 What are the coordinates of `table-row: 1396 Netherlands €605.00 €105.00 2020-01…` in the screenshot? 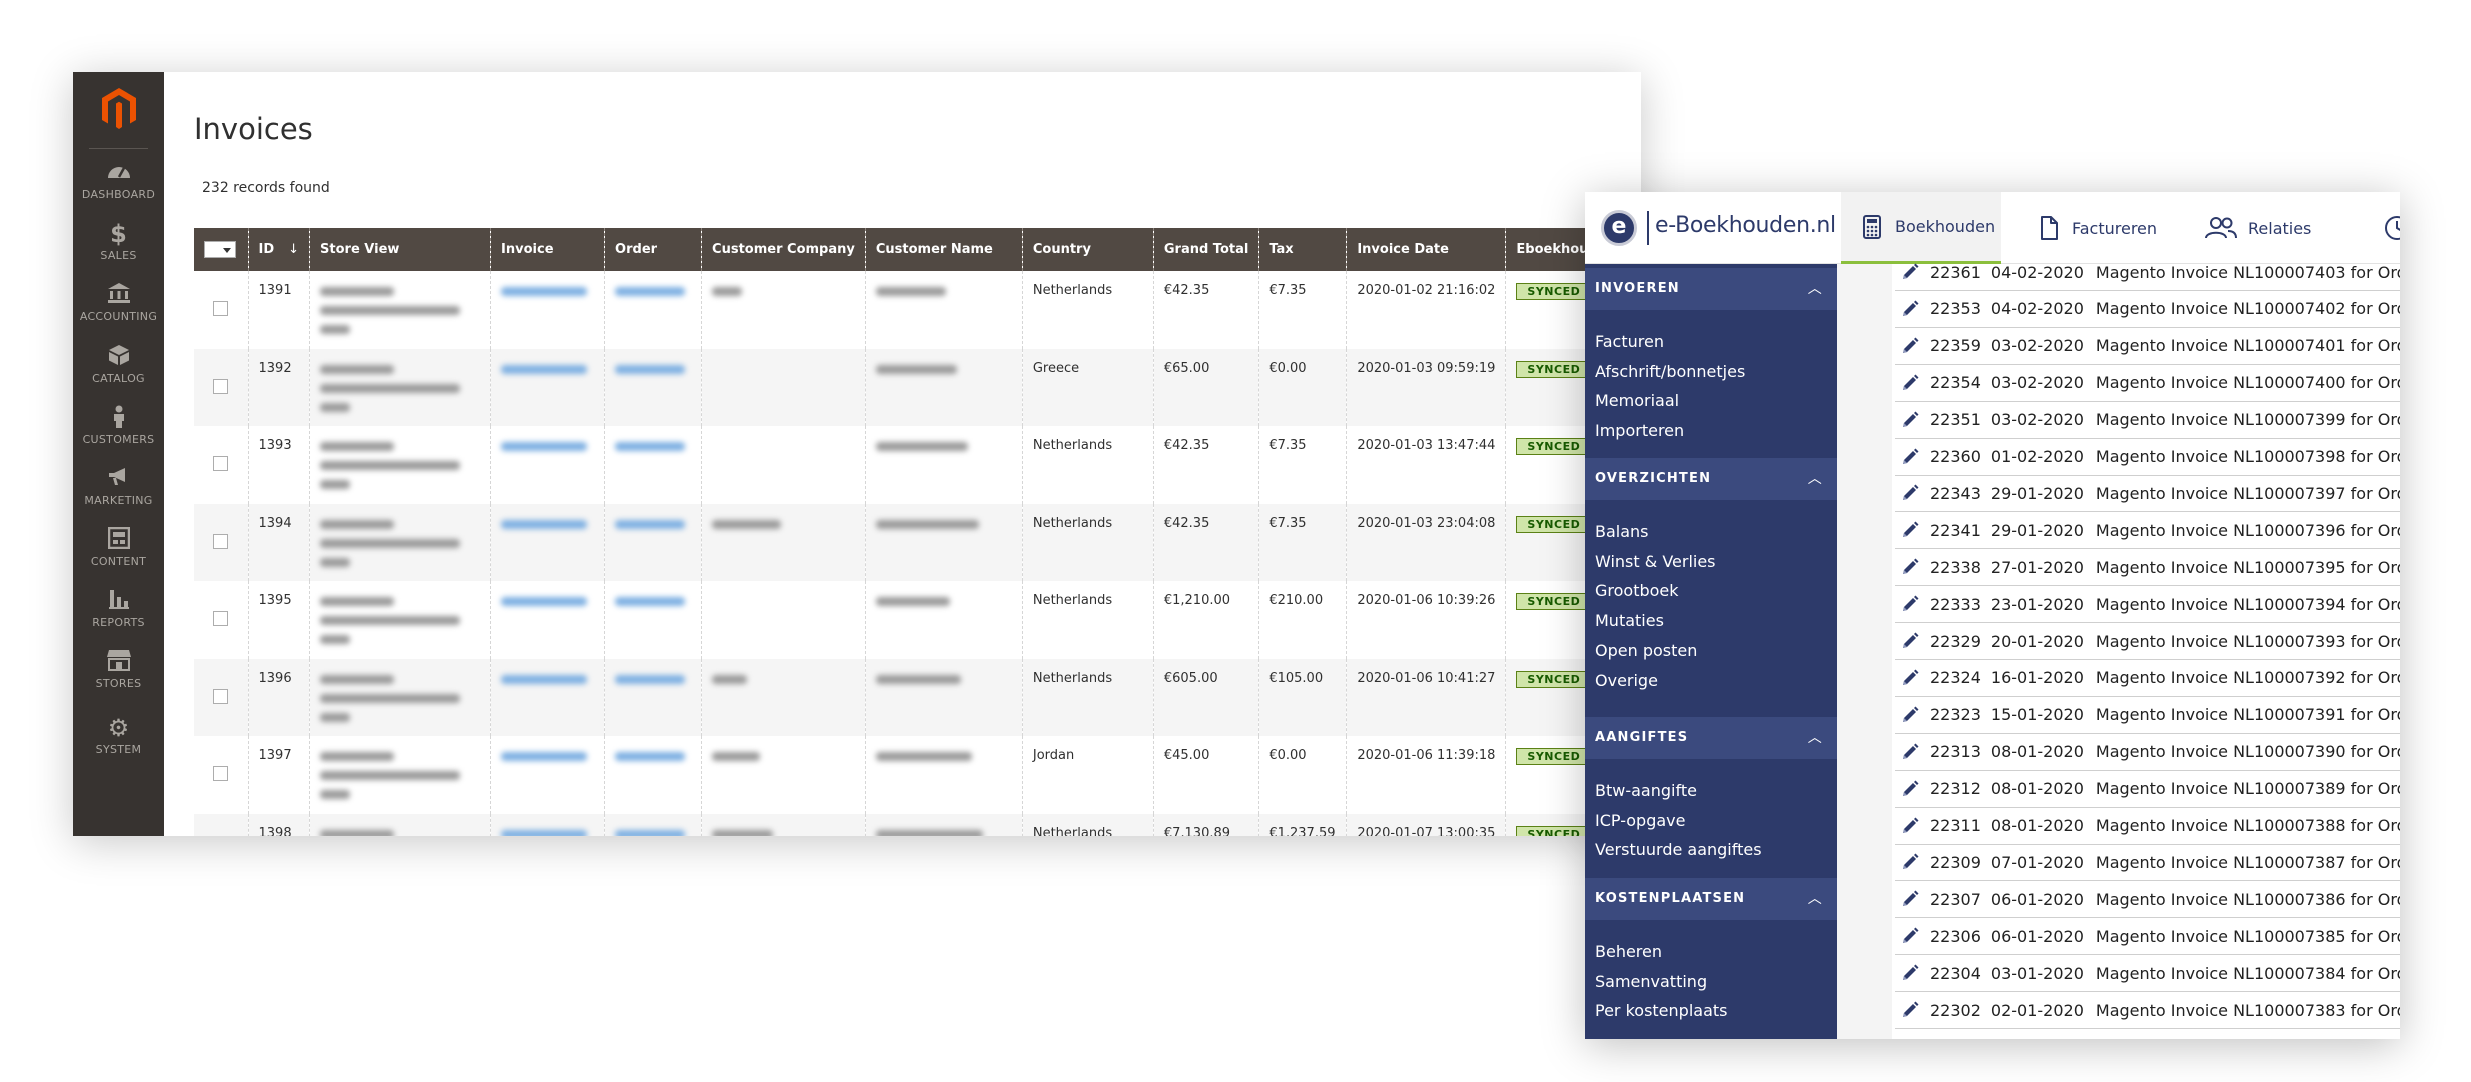 It's located at (910, 697).